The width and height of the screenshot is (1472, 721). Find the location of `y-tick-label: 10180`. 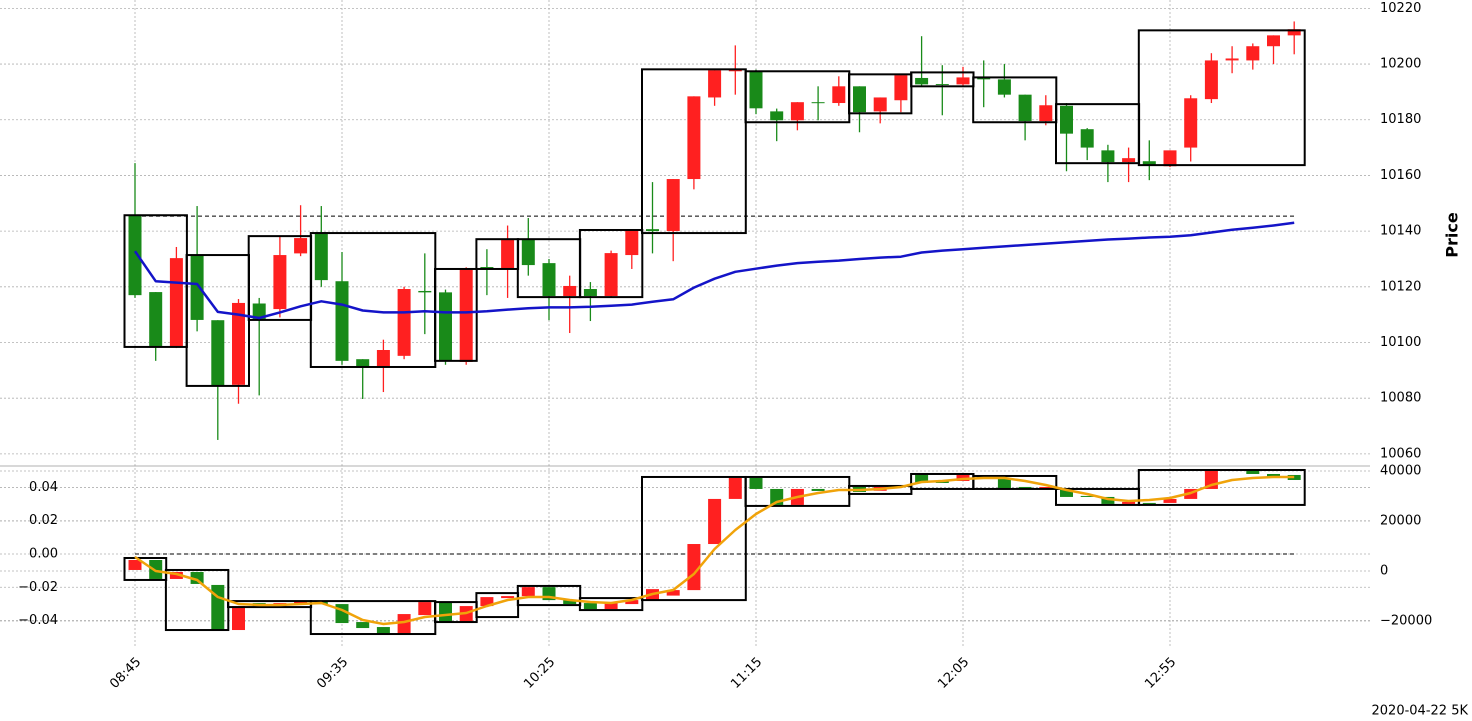

y-tick-label: 10180 is located at coordinates (1400, 119).